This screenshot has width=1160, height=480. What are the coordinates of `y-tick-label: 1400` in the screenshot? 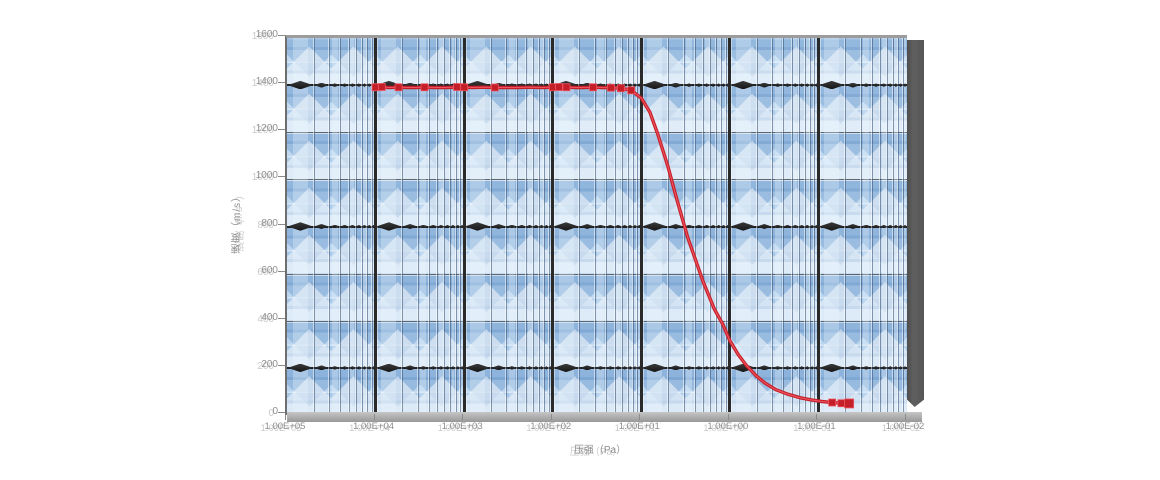 It's located at (266, 82).